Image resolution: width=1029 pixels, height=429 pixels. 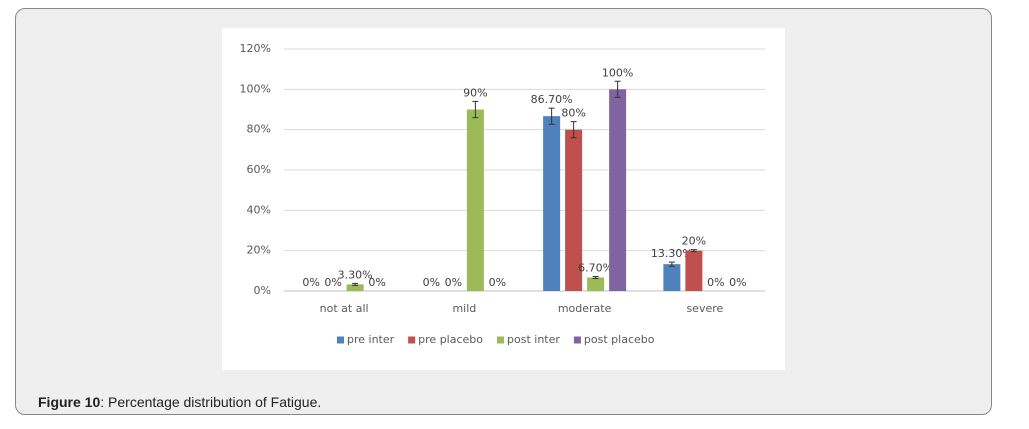 What do you see at coordinates (475, 92) in the screenshot?
I see `data-label: 90%` at bounding box center [475, 92].